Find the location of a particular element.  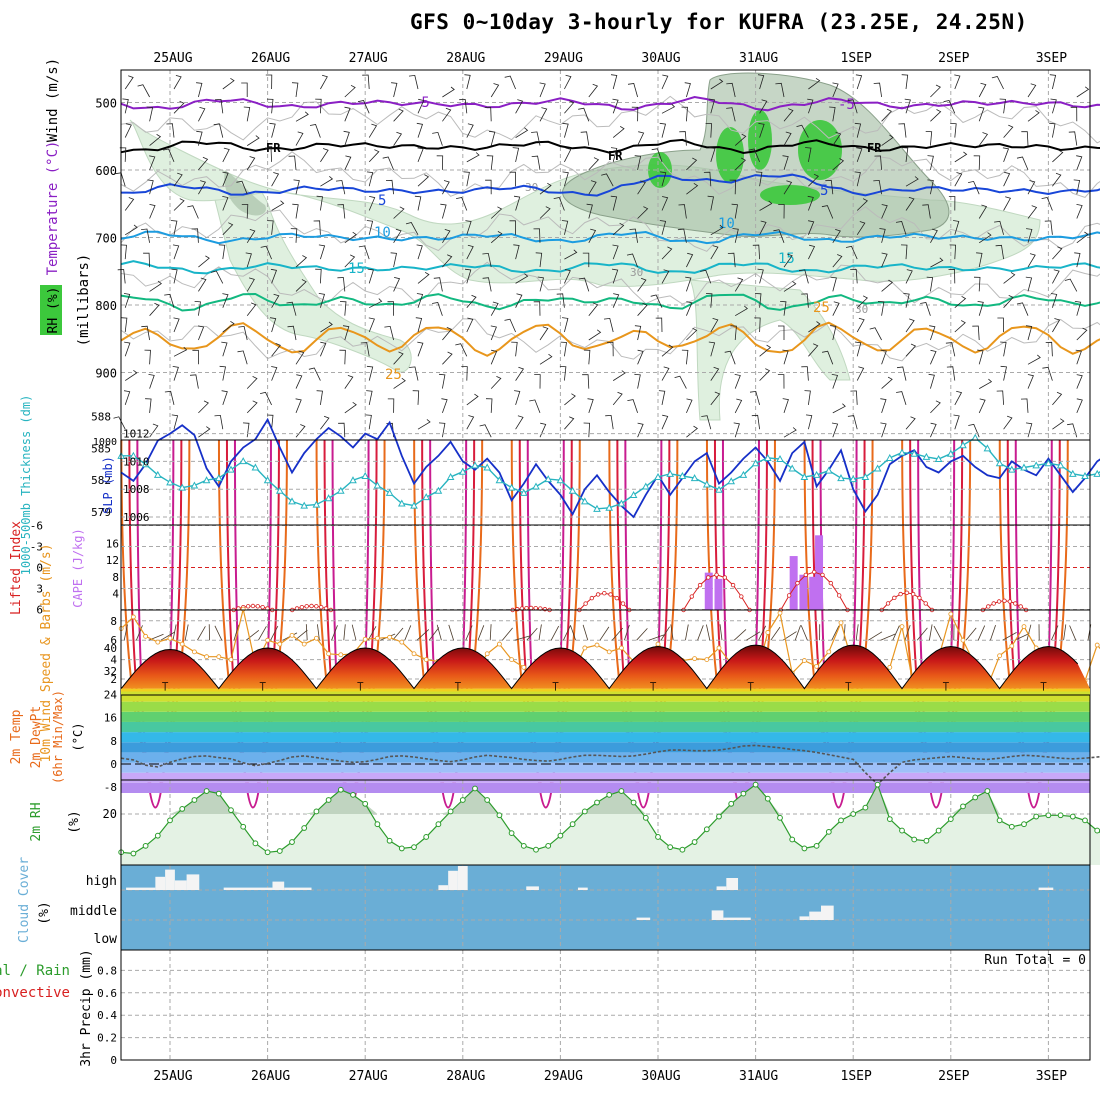

slp-tick-1012: 1012 is located at coordinates (136, 434).